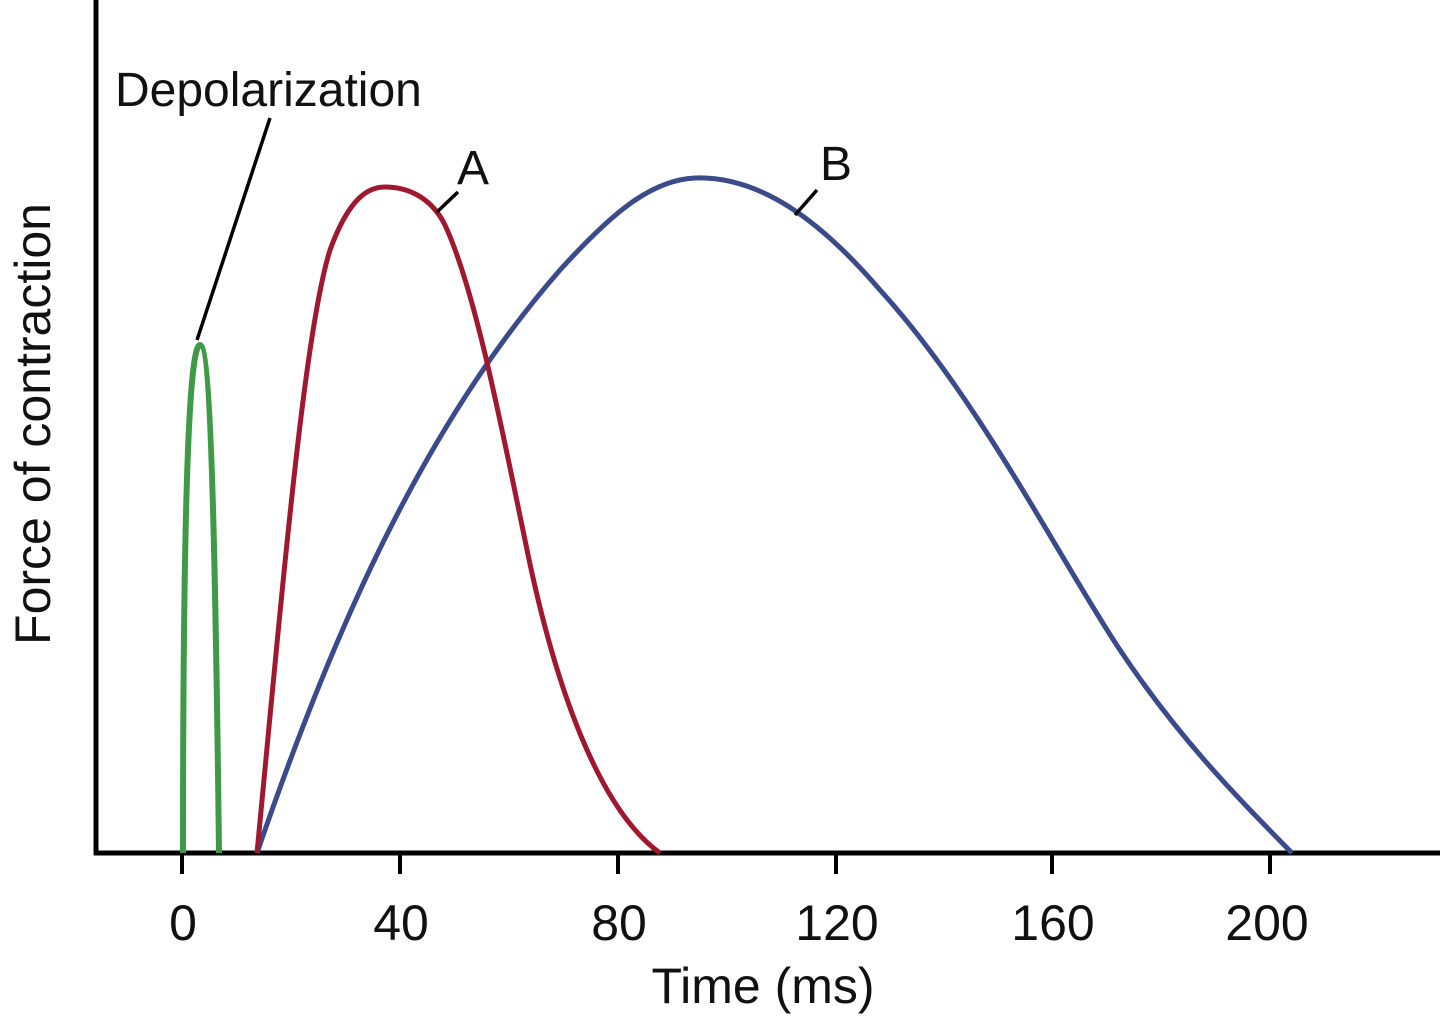  Describe the element at coordinates (806, 202) in the screenshot. I see `b-leader-line` at that location.